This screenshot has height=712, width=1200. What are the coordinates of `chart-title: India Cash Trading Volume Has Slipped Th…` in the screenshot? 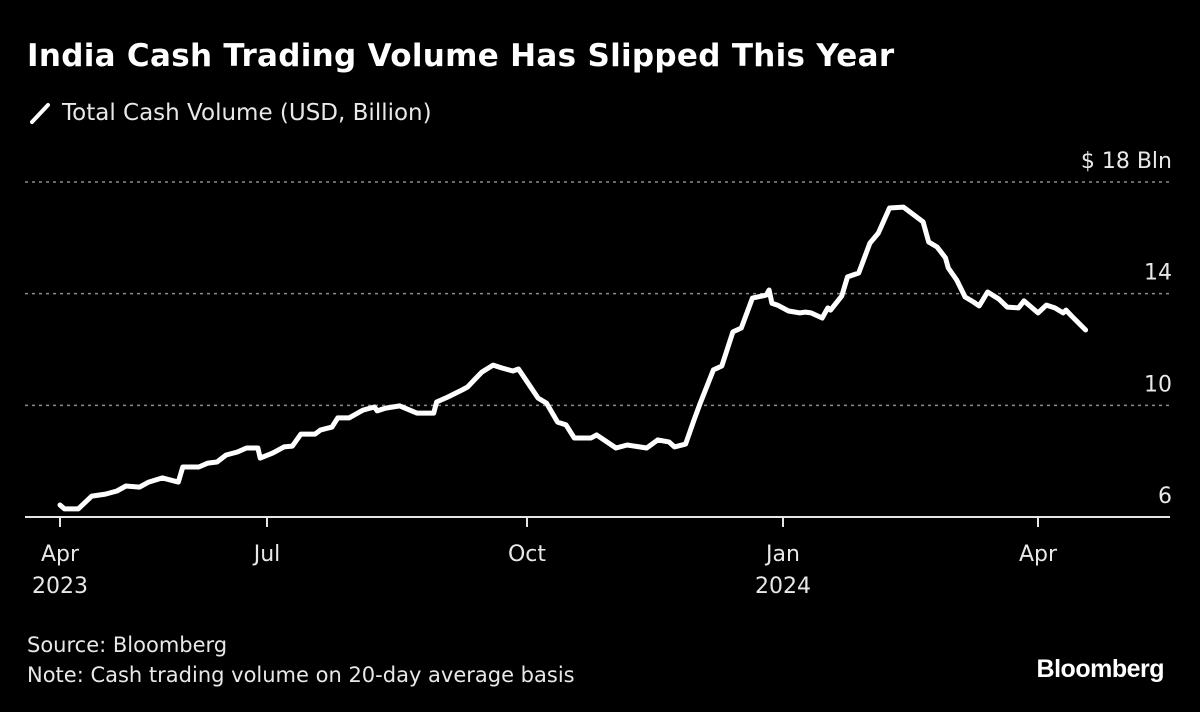 It's located at (461, 56).